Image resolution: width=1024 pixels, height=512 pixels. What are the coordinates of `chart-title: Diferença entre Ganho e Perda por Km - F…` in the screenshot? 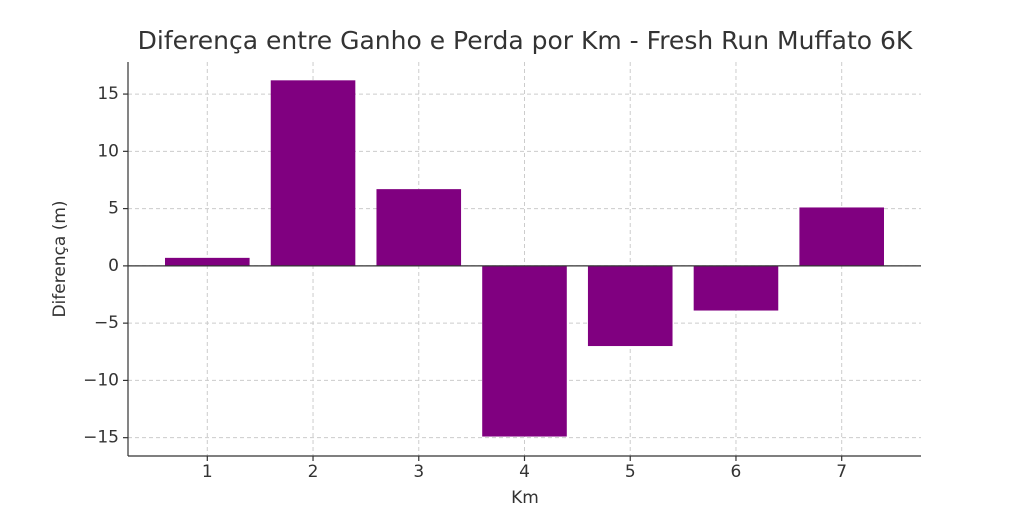 It's located at (525, 40).